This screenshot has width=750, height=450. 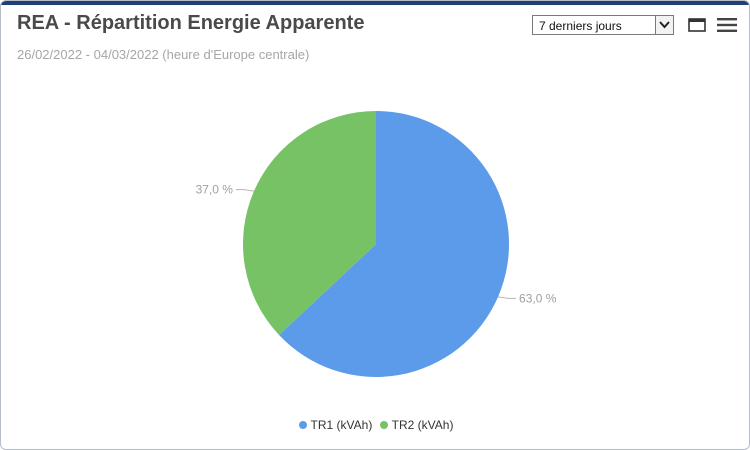 I want to click on legend-item-tr2: TR2 (kVAh), so click(x=416, y=425).